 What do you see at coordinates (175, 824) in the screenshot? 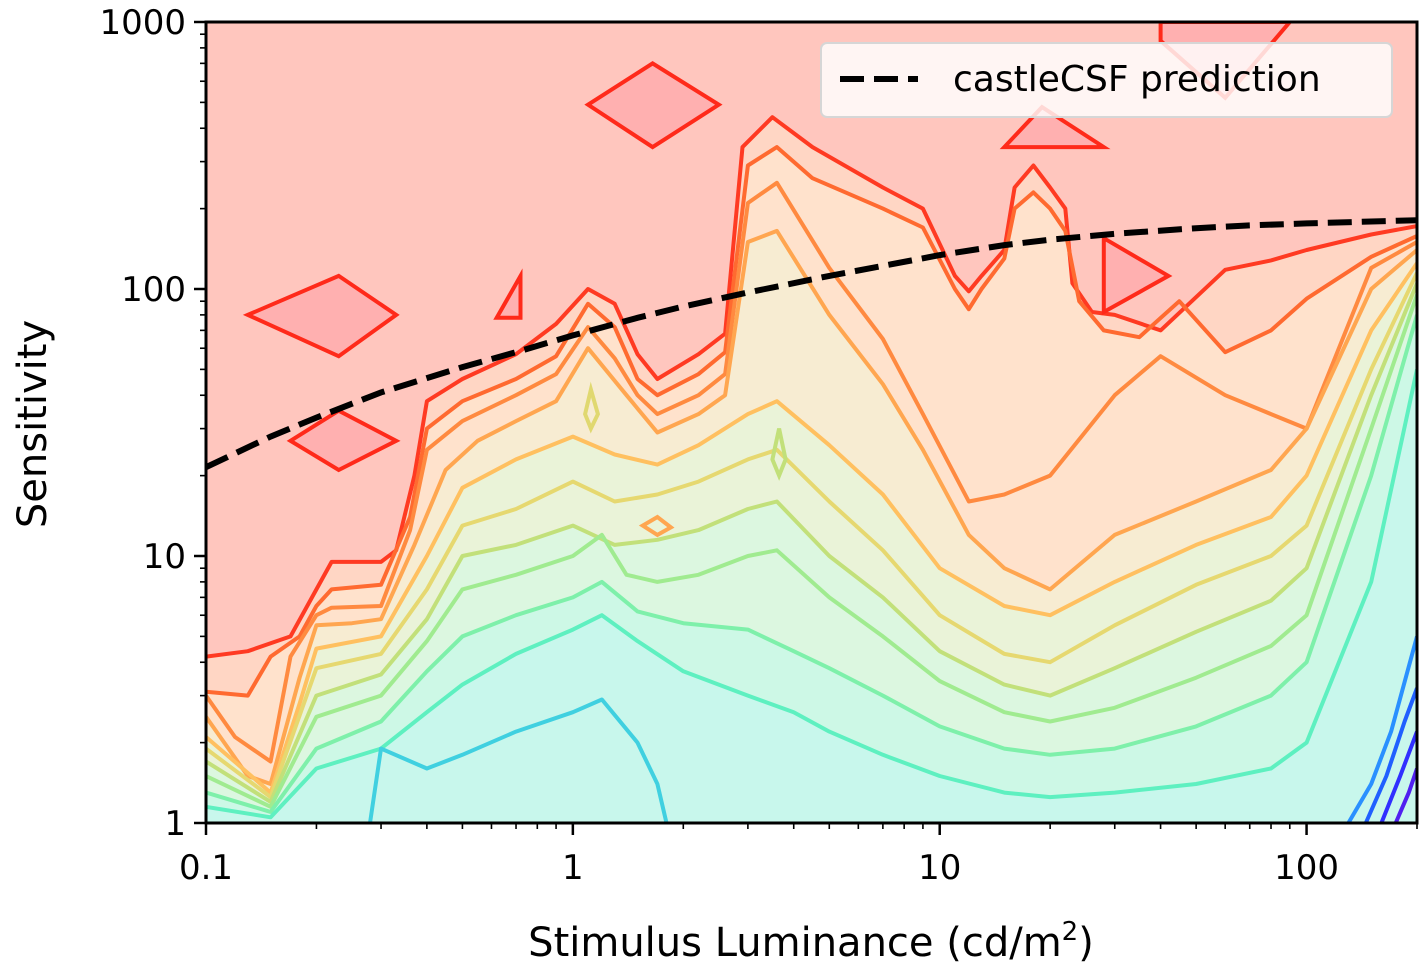
I see `y-tick-label: 1` at bounding box center [175, 824].